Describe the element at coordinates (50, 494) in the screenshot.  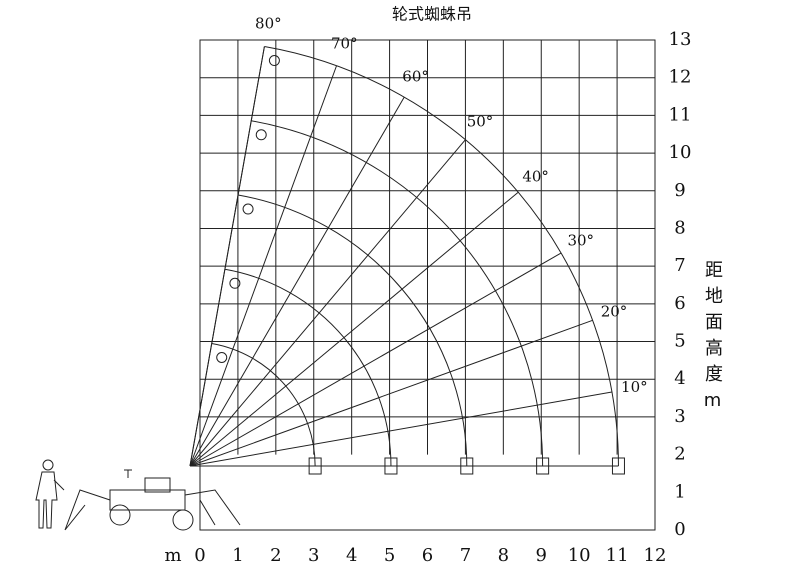
I see `operator-figure` at that location.